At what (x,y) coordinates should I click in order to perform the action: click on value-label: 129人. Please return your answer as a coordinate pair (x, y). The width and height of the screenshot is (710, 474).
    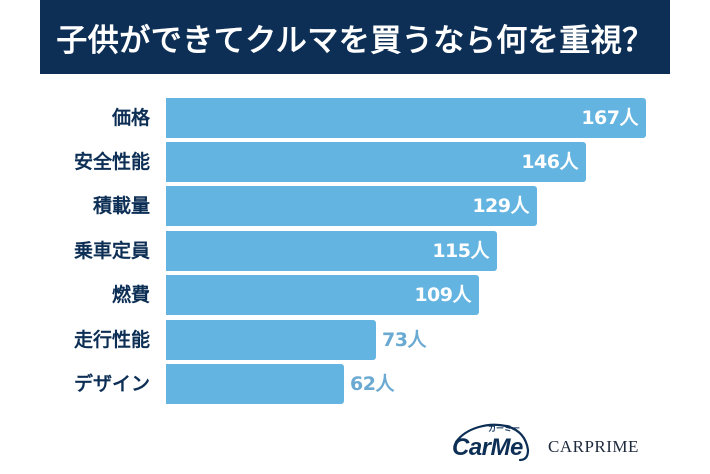
    Looking at the image, I should click on (500, 206).